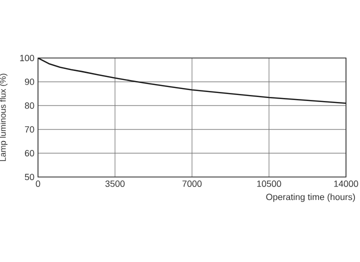 This screenshot has width=360, height=262. Describe the element at coordinates (346, 183) in the screenshot. I see `x-tick-label: 14000` at that location.